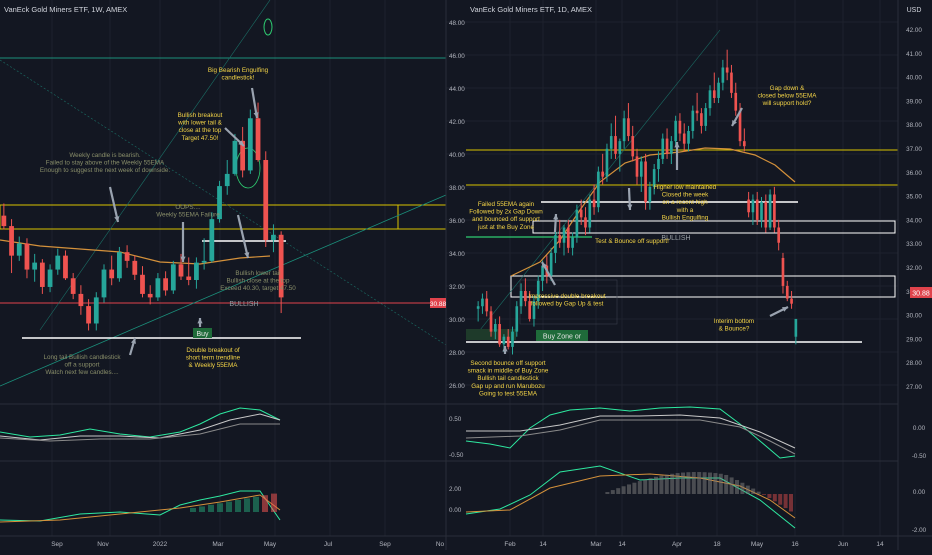  Describe the element at coordinates (455, 489) in the screenshot. I see `indicator-tick-label: 2.00` at that location.